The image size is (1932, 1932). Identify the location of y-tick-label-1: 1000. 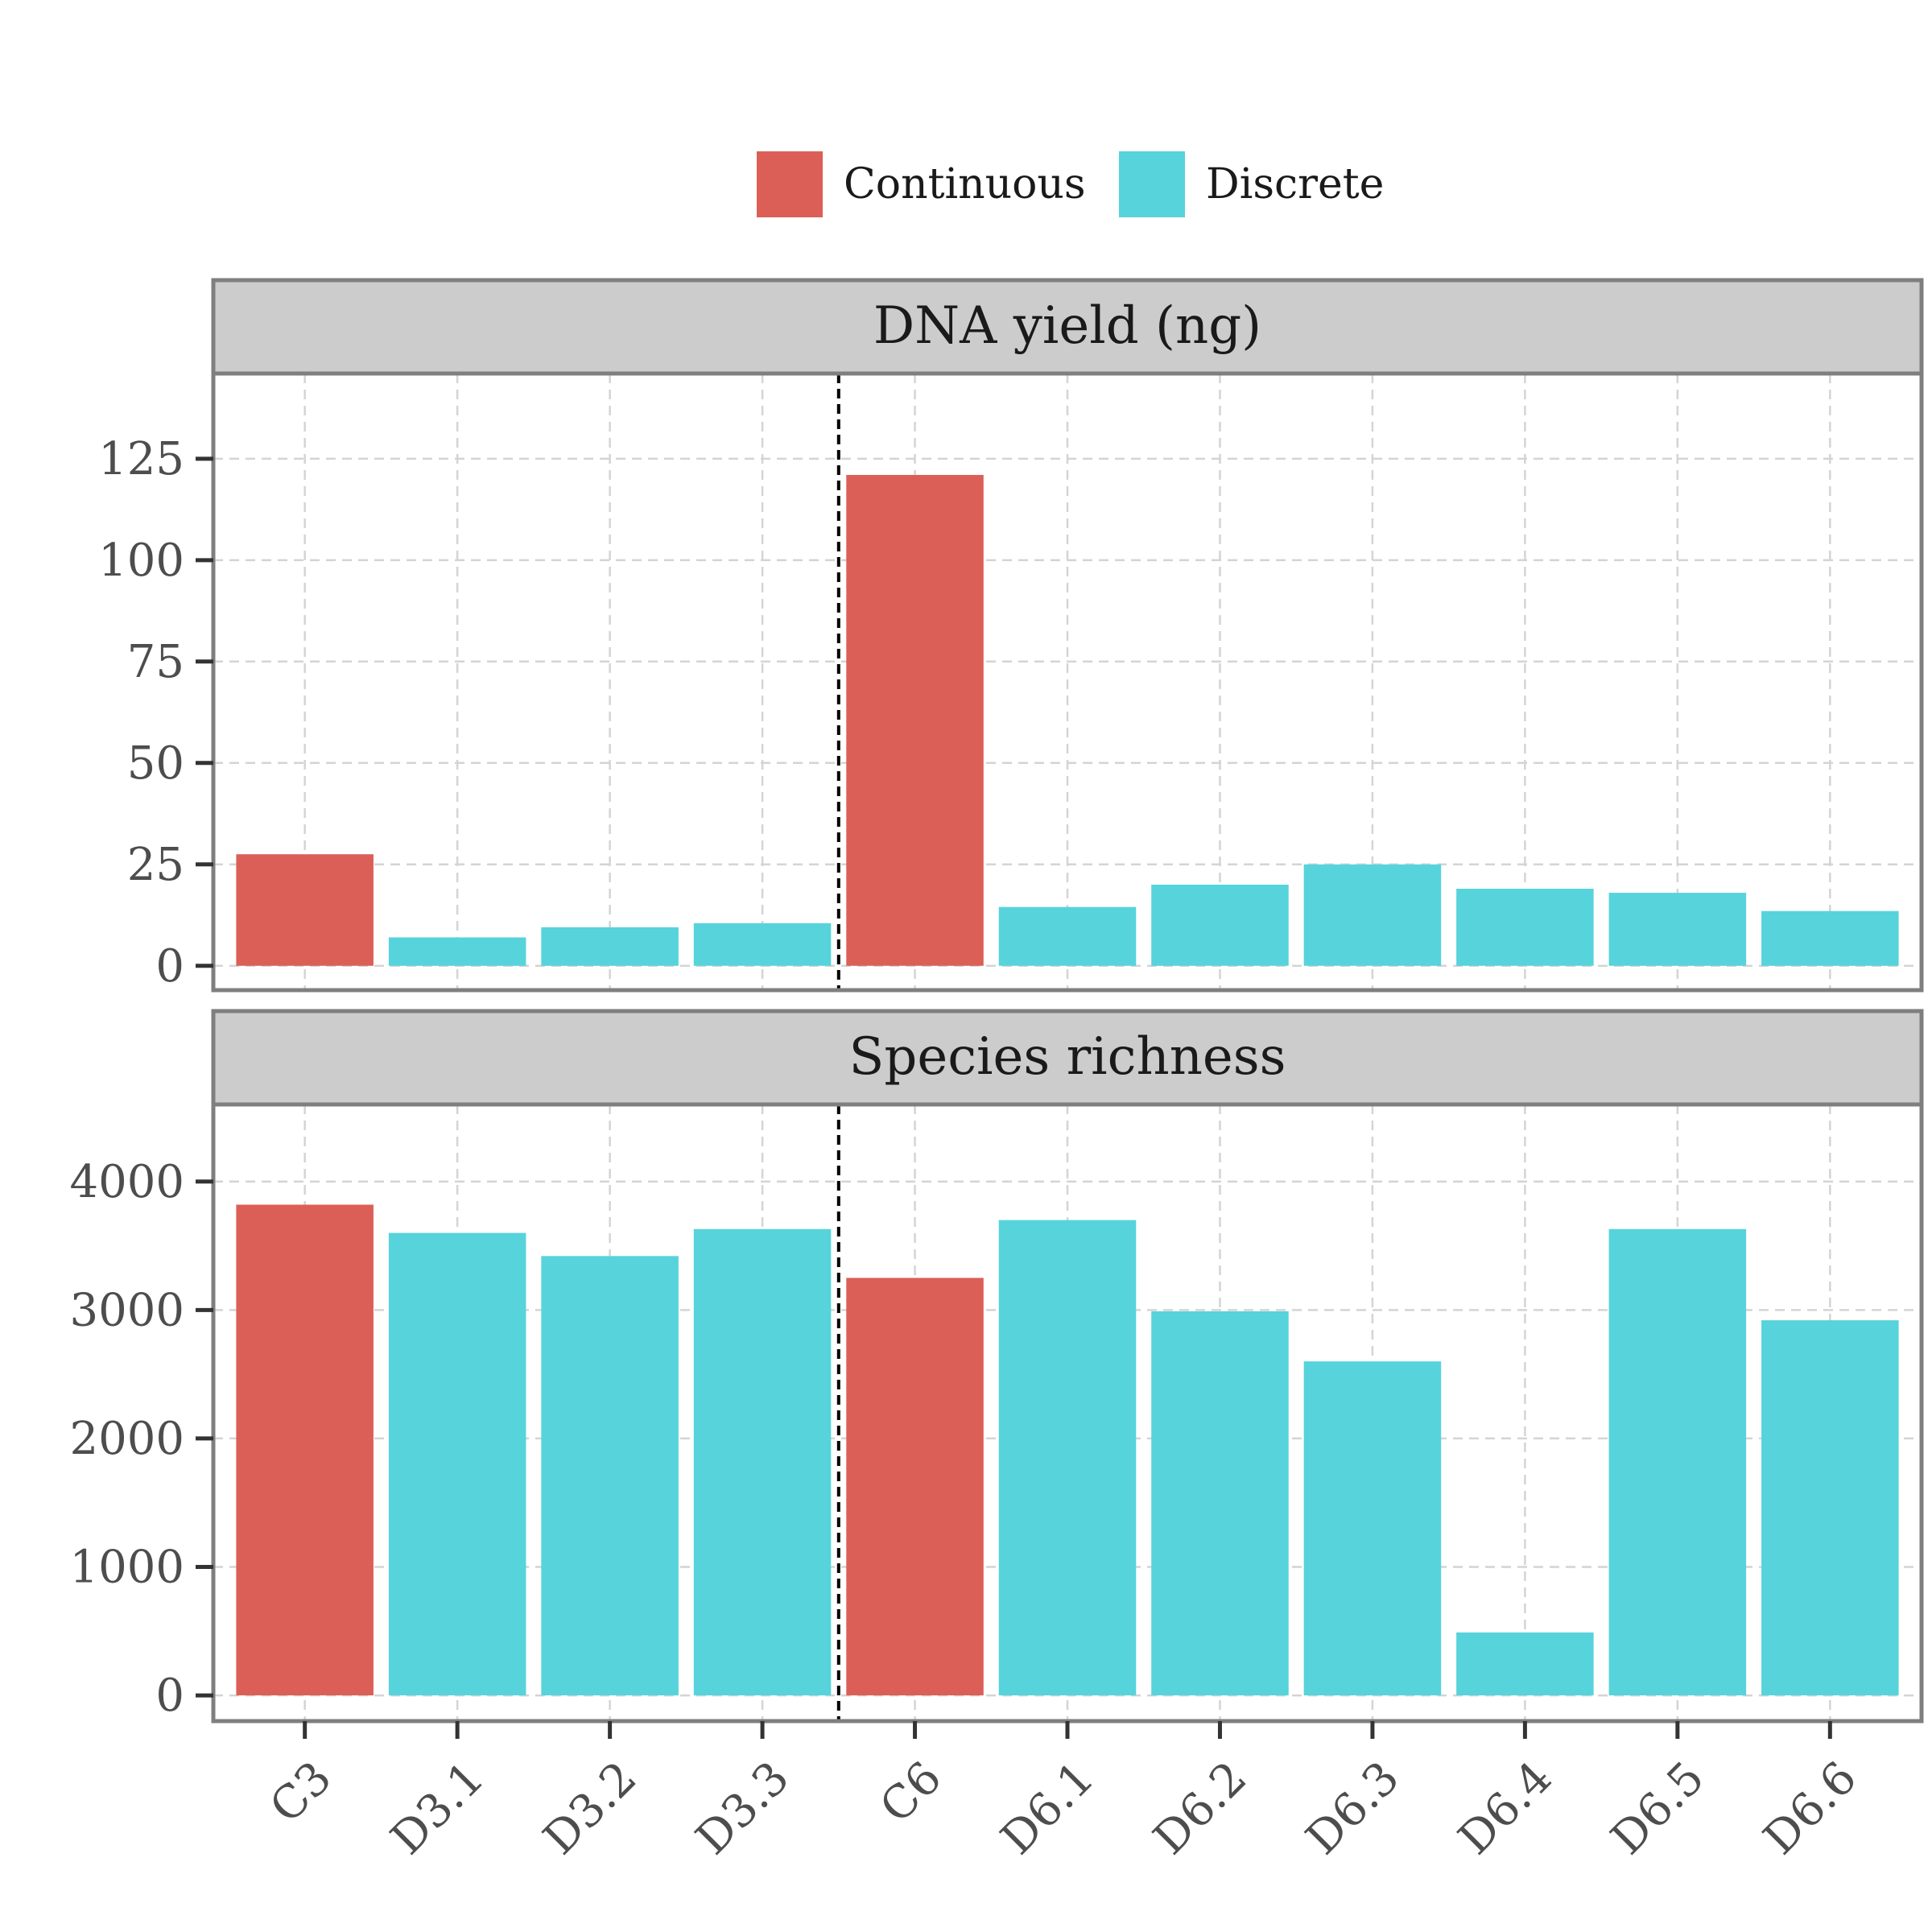
(126, 1568).